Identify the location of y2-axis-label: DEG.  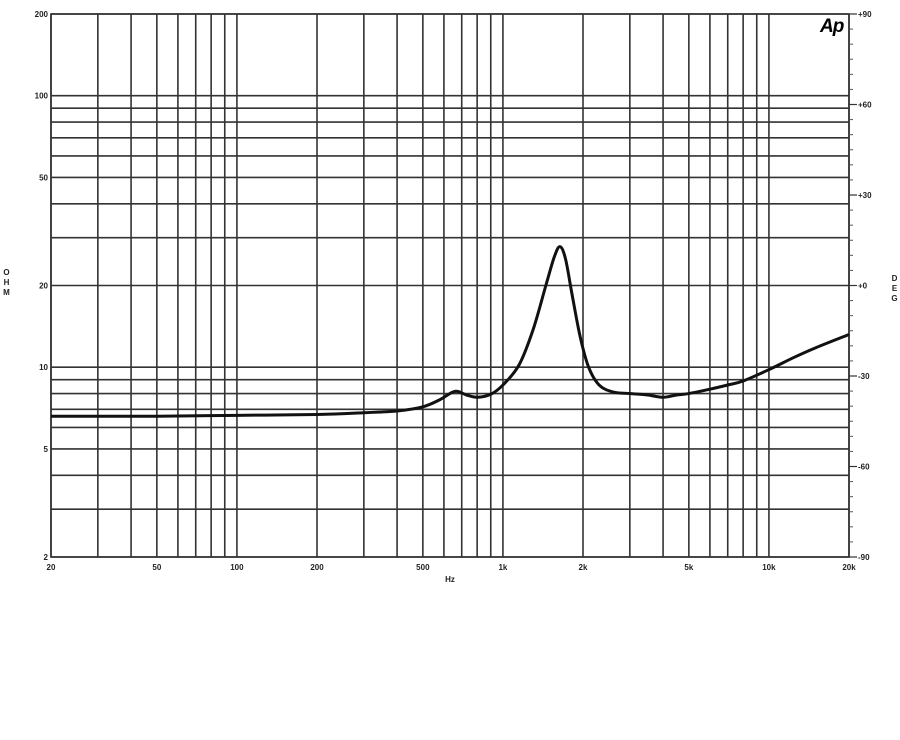
(894, 289).